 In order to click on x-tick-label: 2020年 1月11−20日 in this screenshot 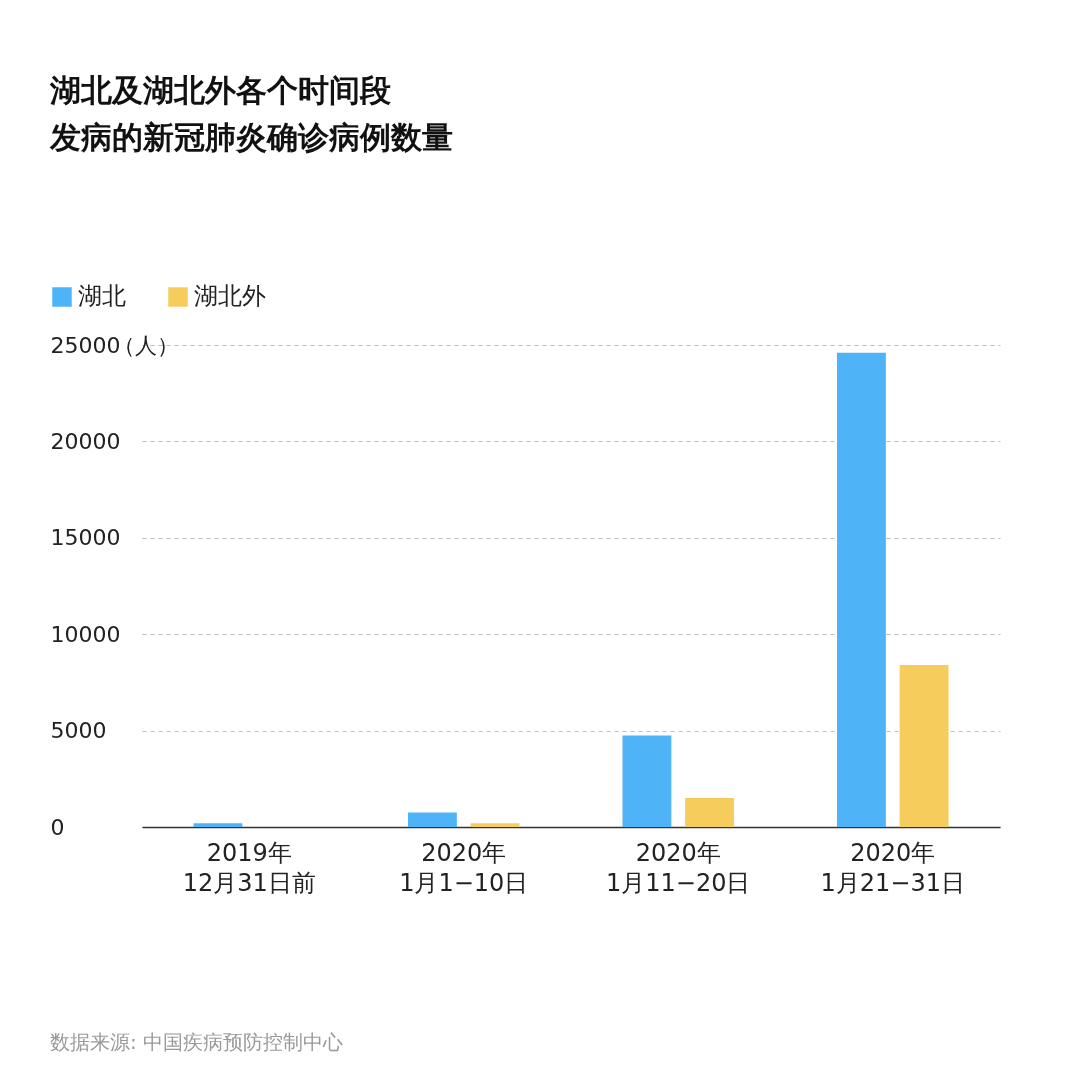, I will do `click(678, 867)`.